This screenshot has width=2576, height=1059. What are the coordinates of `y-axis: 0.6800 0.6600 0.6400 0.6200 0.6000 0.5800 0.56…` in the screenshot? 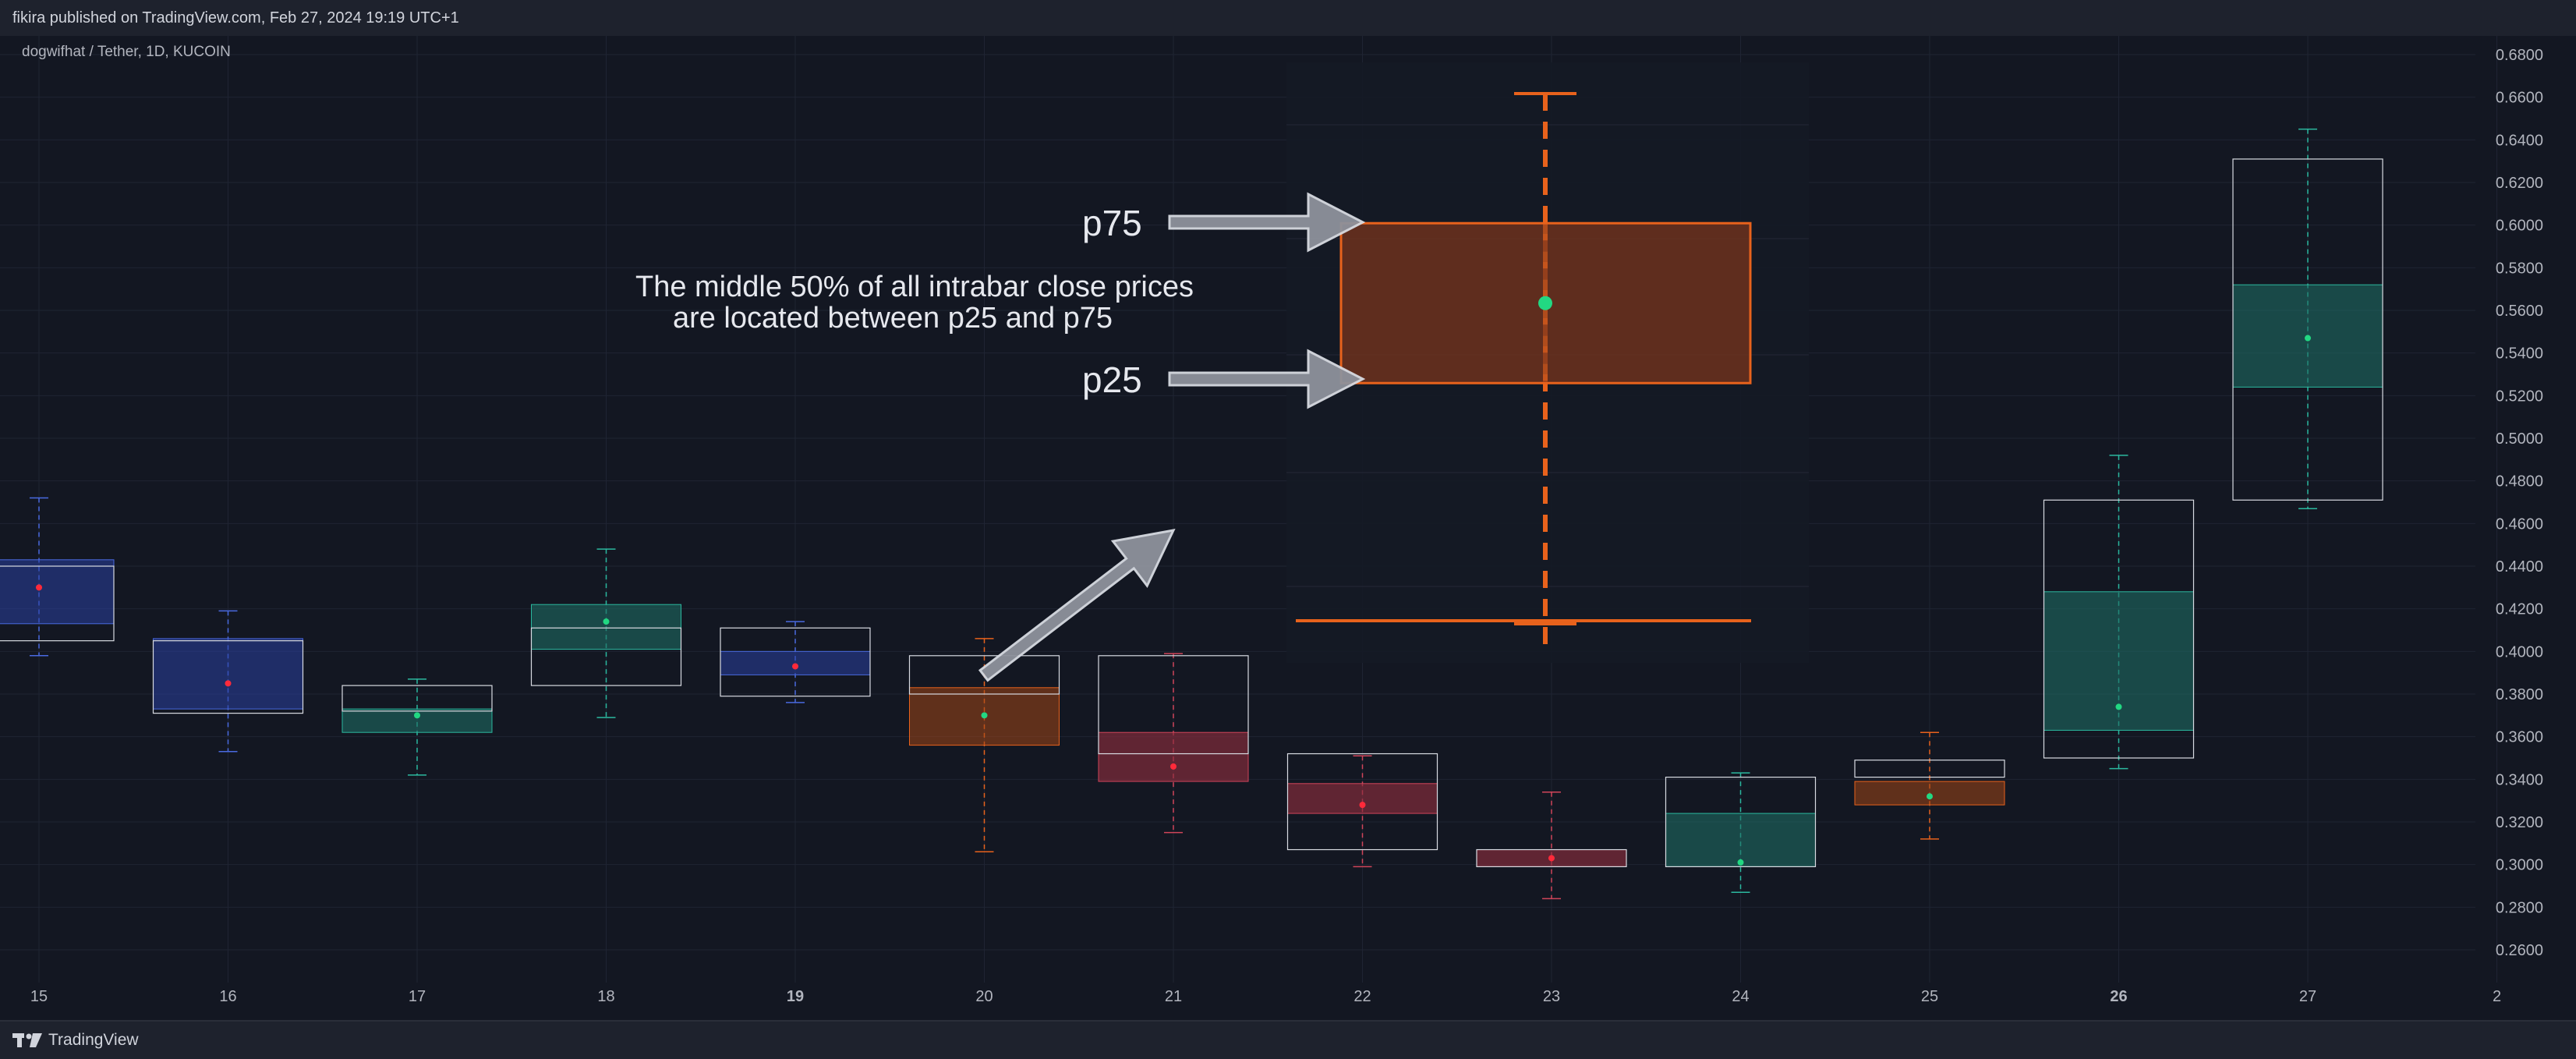 It's located at (2519, 503).